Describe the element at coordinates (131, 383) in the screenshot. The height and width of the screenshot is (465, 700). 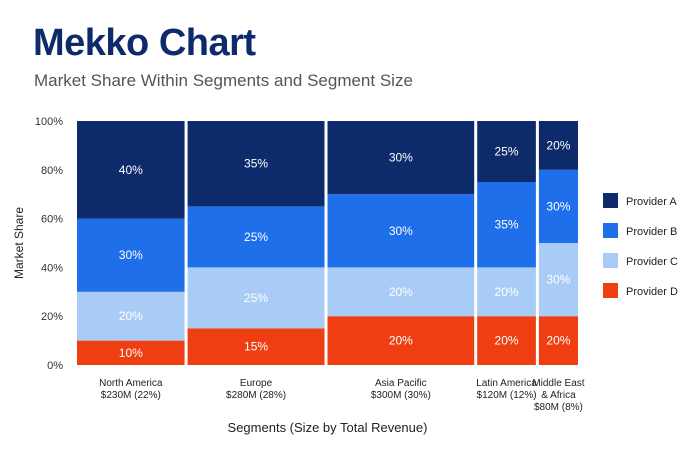
I see `x-category-label: North America` at that location.